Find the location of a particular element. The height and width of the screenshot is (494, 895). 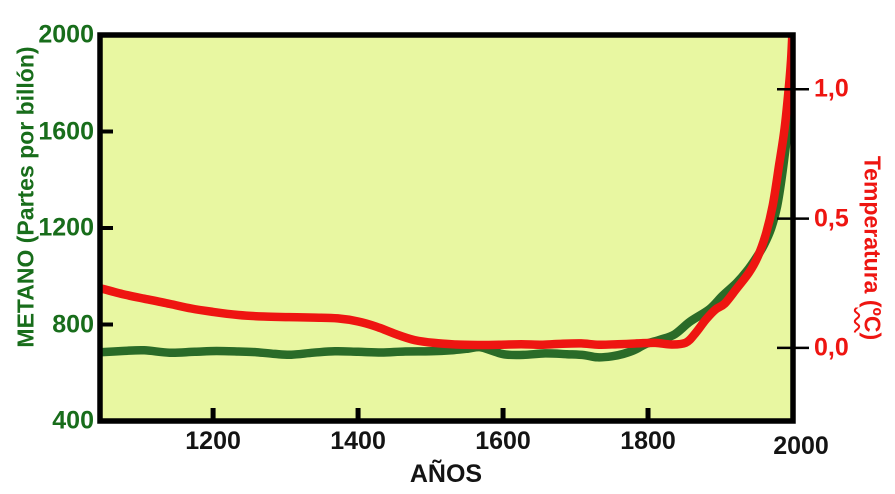

y-right-tick-label: 0,0 is located at coordinates (831, 347).